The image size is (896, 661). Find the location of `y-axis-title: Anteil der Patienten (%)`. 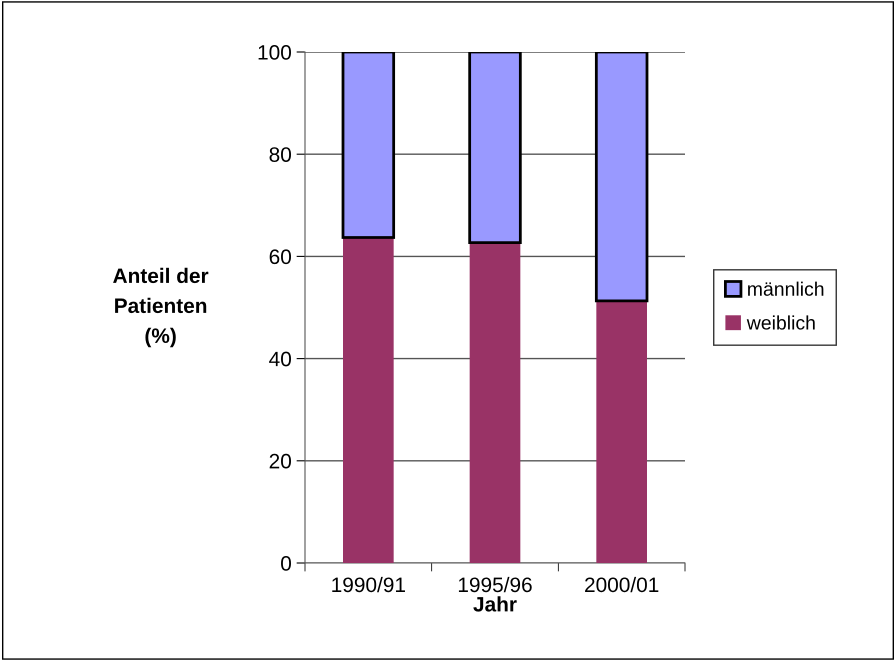

y-axis-title: Anteil der Patienten (%) is located at coordinates (160, 308).